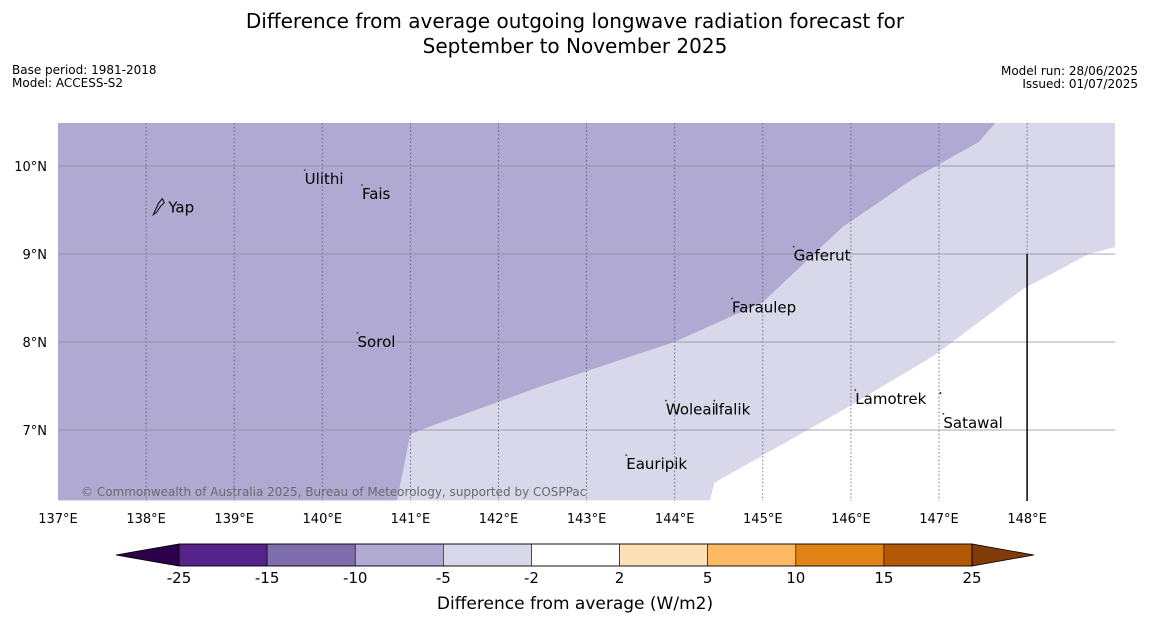 This screenshot has width=1150, height=644. I want to click on place-label: Fais, so click(376, 194).